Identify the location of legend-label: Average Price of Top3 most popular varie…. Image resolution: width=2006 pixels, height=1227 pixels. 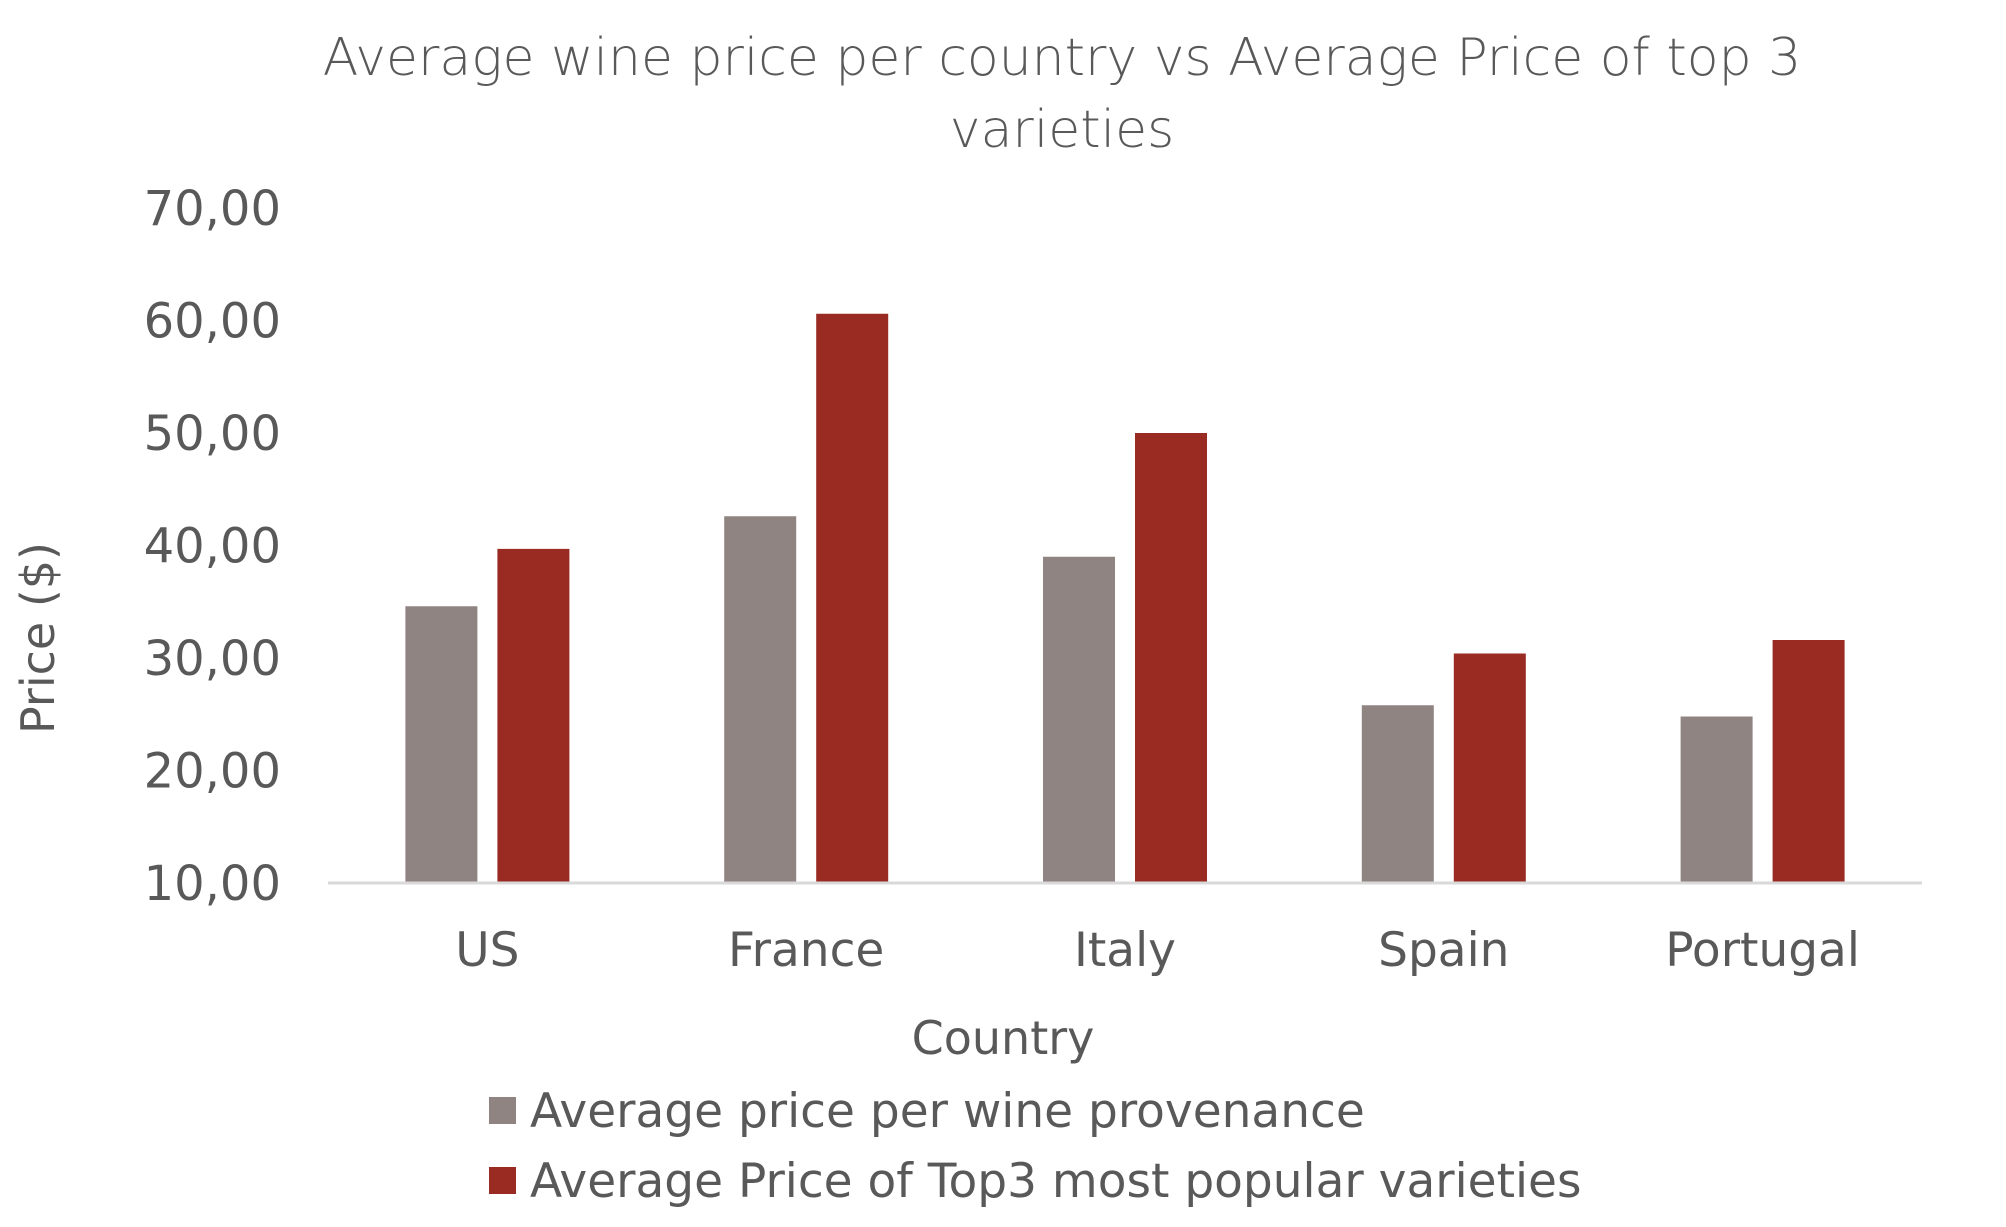
(1055, 1181).